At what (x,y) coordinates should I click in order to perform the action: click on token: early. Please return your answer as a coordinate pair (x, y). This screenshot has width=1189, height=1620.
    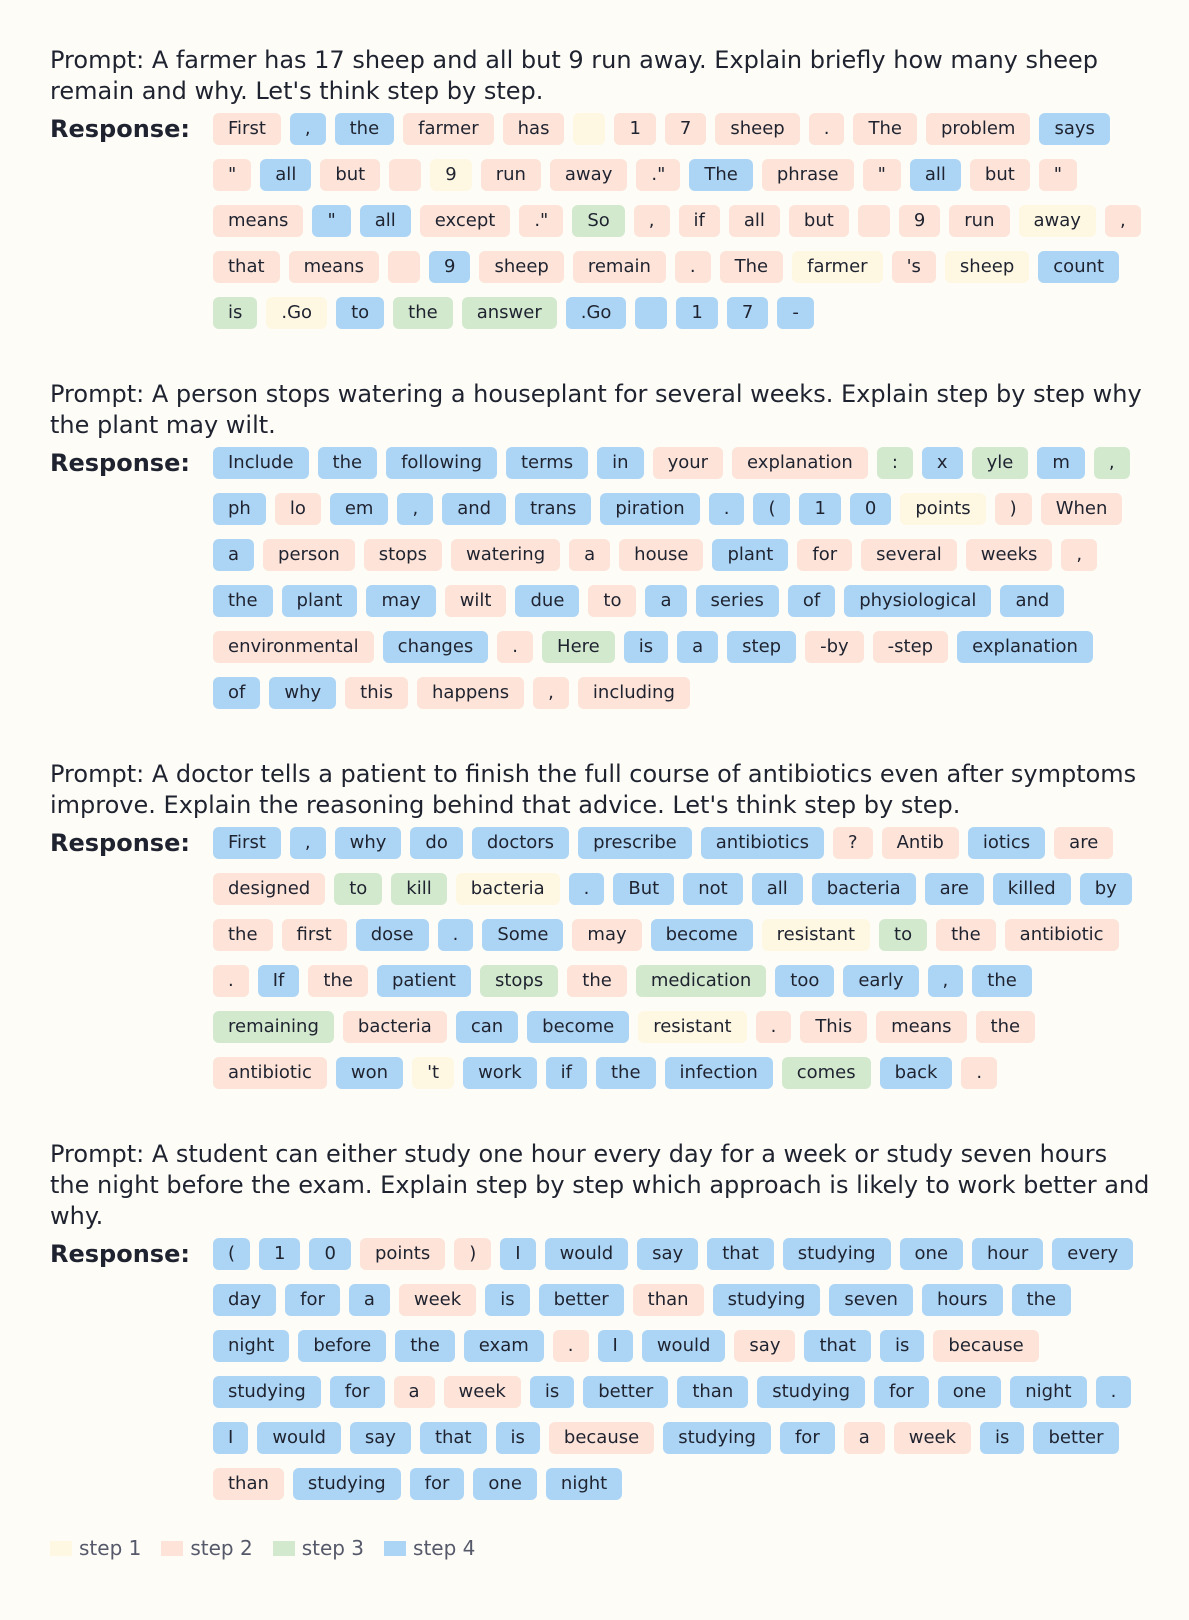
    Looking at the image, I should click on (881, 981).